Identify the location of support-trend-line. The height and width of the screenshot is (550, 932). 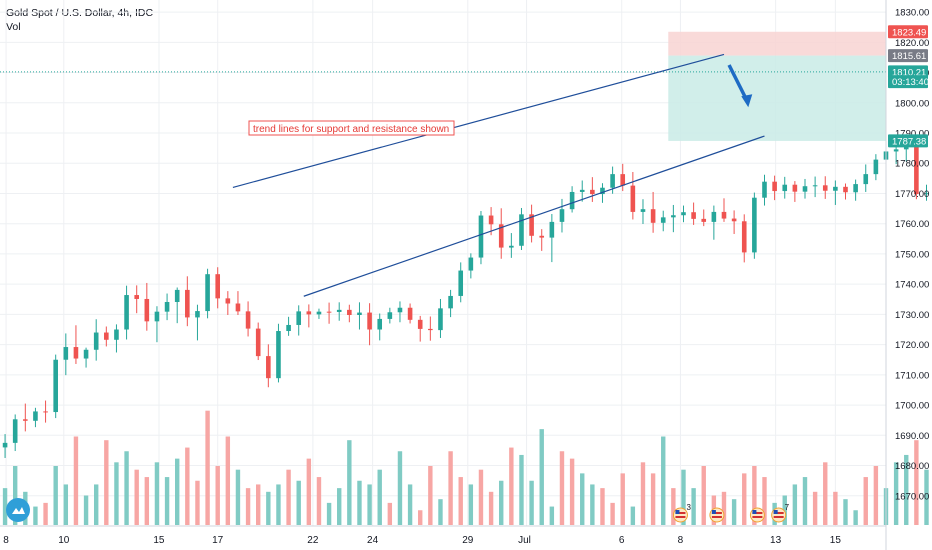
(534, 216).